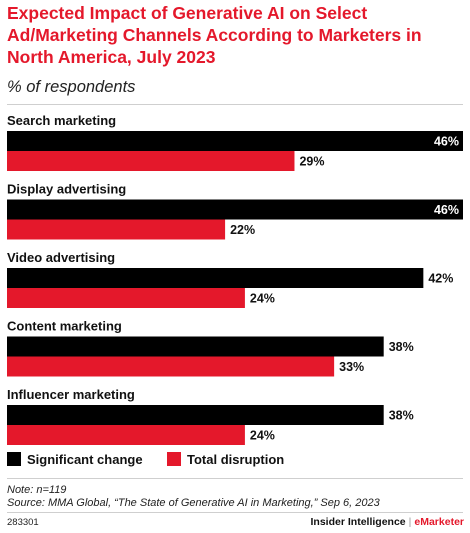 Image resolution: width=470 pixels, height=533 pixels. I want to click on data-label: 29%, so click(311, 162).